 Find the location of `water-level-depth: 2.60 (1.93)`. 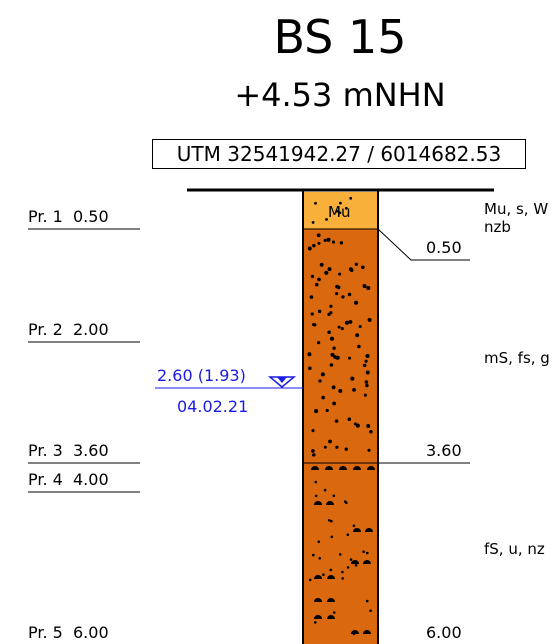

water-level-depth: 2.60 (1.93) is located at coordinates (201, 375).